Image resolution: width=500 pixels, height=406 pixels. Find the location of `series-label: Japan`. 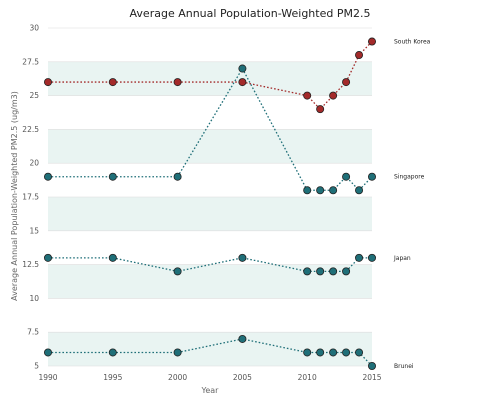

series-label: Japan is located at coordinates (402, 258).